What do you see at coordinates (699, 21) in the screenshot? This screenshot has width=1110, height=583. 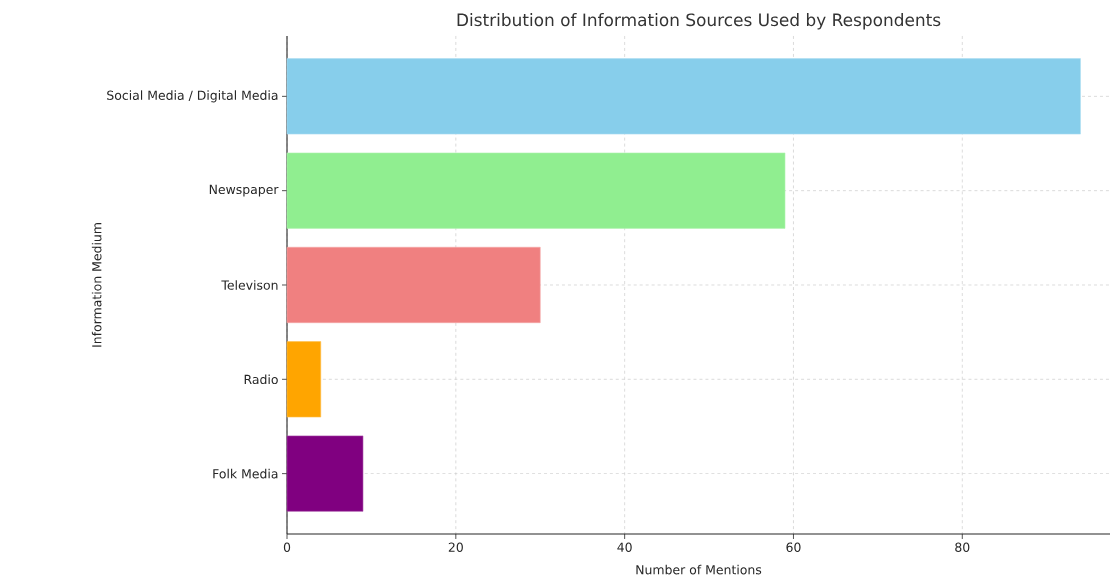 I see `chart-title: Distribution of Information Sources Used by Respondents` at bounding box center [699, 21].